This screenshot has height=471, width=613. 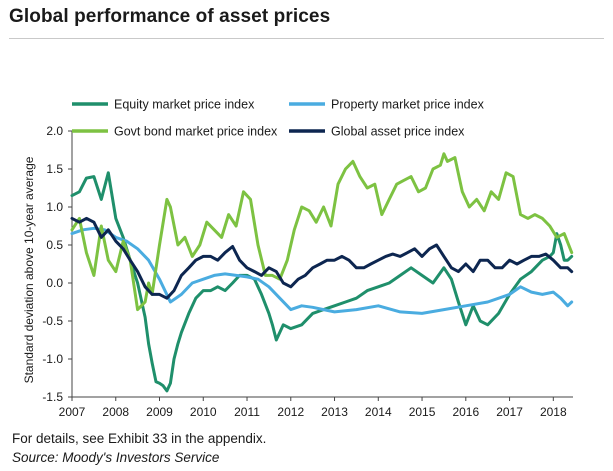 What do you see at coordinates (57, 264) in the screenshot?
I see `y-axis: 2.0 1.5 1.0 0.5 0.0 -0.5 -1.0 -1.5` at bounding box center [57, 264].